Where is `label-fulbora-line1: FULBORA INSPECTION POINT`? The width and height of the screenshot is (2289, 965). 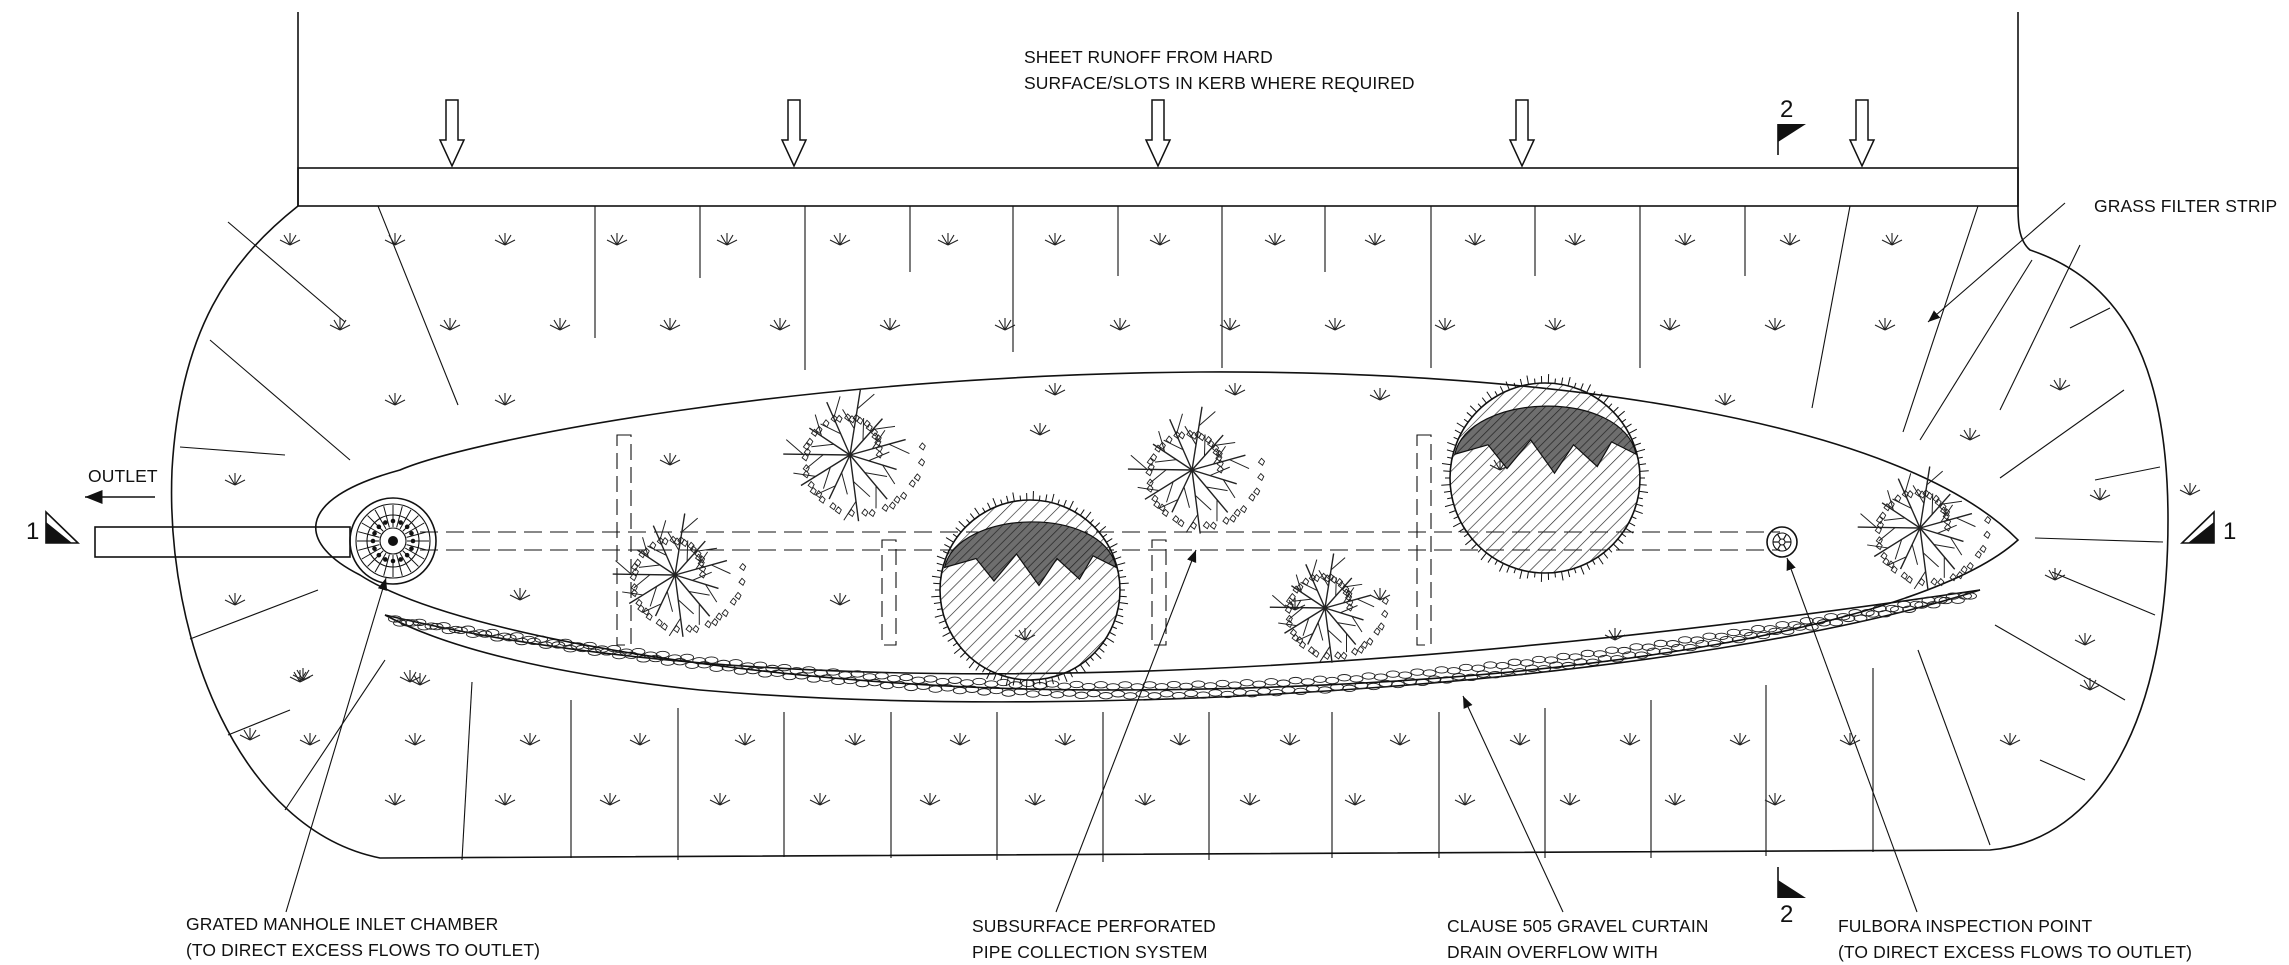 label-fulbora-line1: FULBORA INSPECTION POINT is located at coordinates (1965, 926).